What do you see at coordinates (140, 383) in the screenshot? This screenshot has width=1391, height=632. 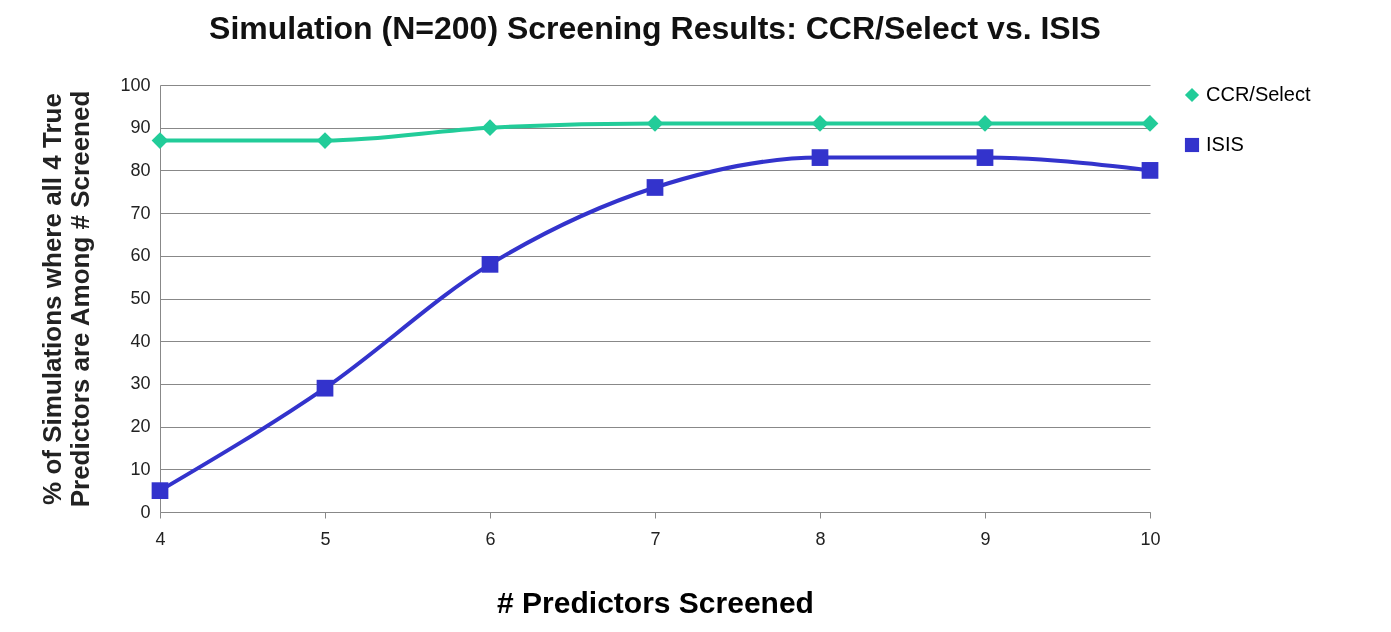 I see `y-tick-label: 30` at bounding box center [140, 383].